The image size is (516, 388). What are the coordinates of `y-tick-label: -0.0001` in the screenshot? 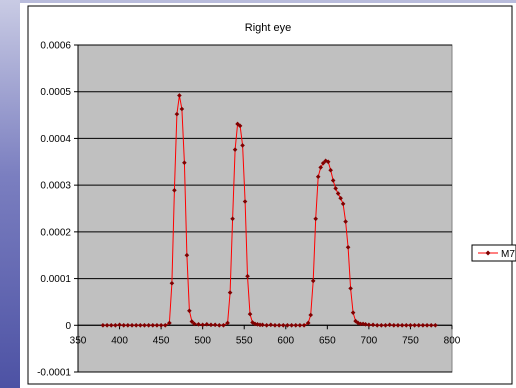 It's located at (54, 373).